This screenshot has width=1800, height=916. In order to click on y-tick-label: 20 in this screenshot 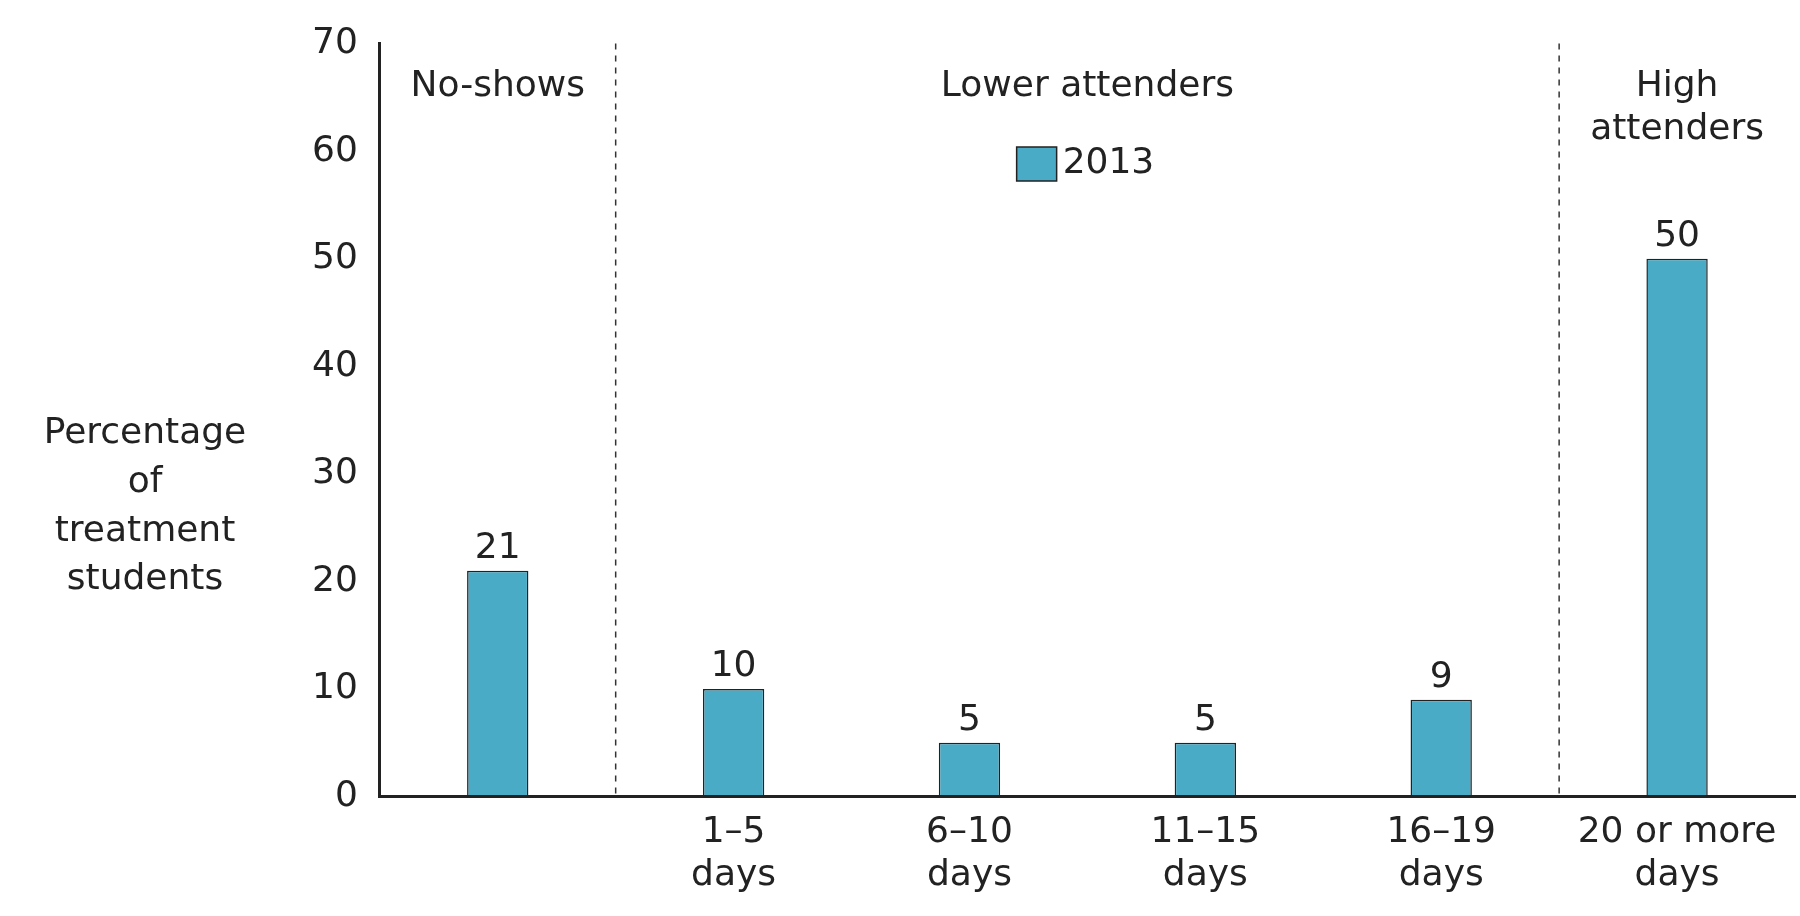, I will do `click(335, 578)`.